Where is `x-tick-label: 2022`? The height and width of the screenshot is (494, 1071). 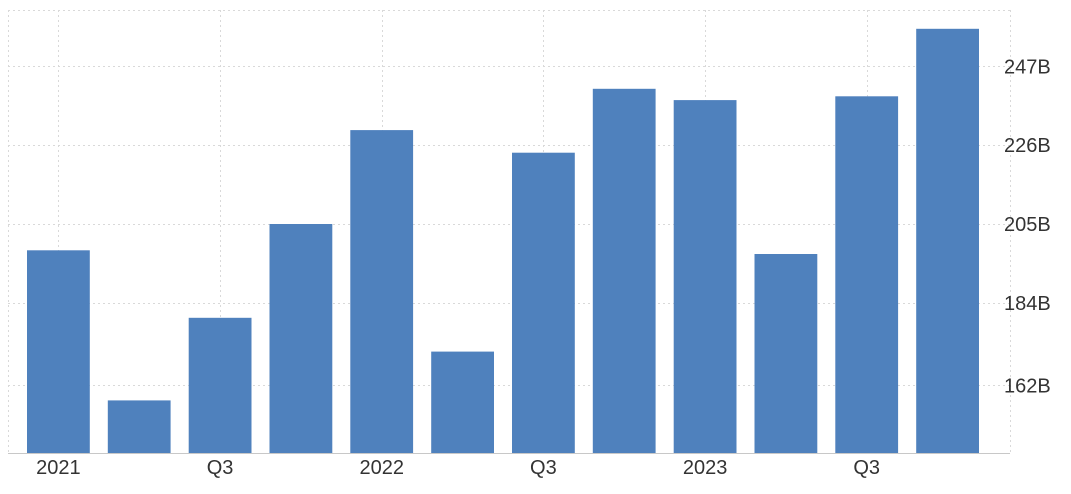 x-tick-label: 2022 is located at coordinates (382, 468).